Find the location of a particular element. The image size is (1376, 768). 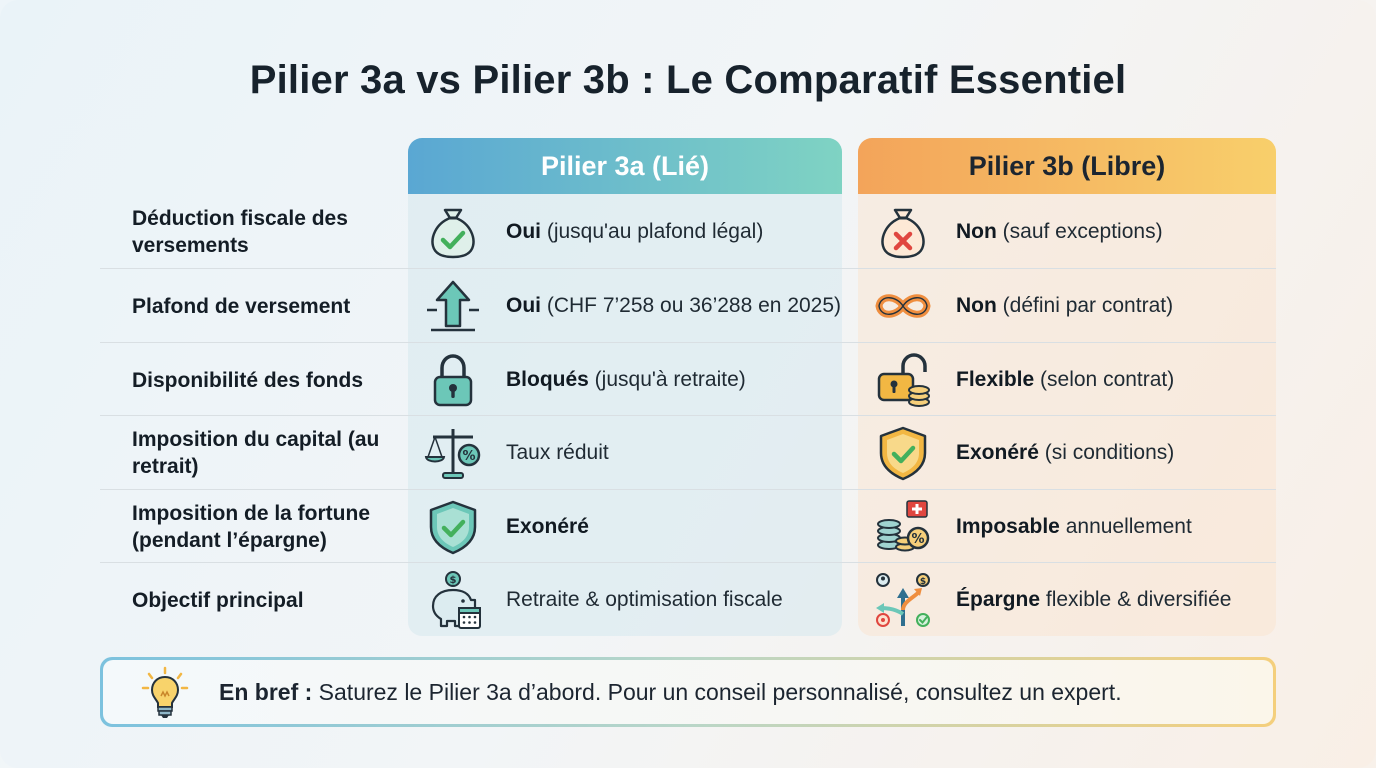

cell-3b: Non (sauf exceptions) is located at coordinates (1070, 232).